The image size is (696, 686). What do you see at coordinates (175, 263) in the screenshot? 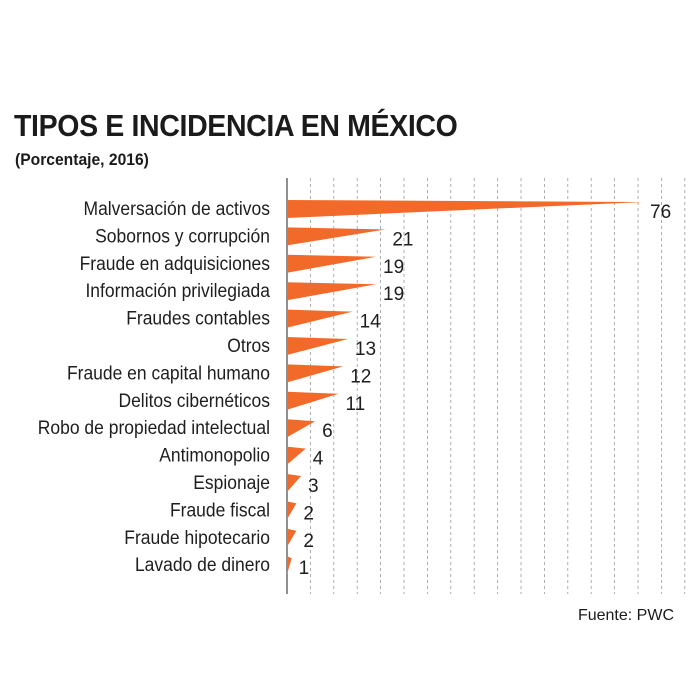
I see `category-label: Fraude en adquisiciones` at bounding box center [175, 263].